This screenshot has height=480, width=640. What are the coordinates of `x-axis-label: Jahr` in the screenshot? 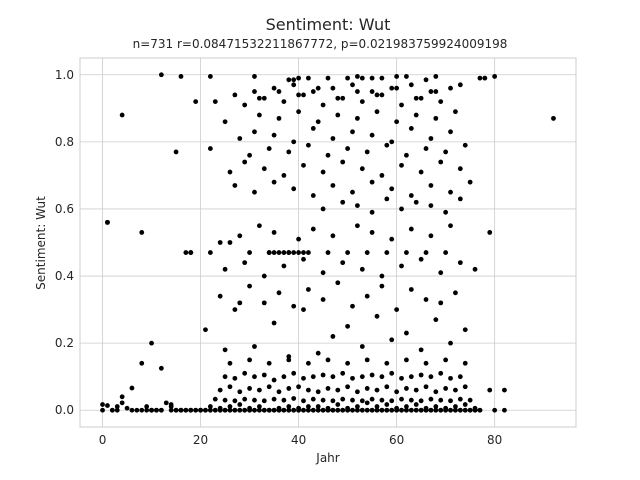 It's located at (327, 458).